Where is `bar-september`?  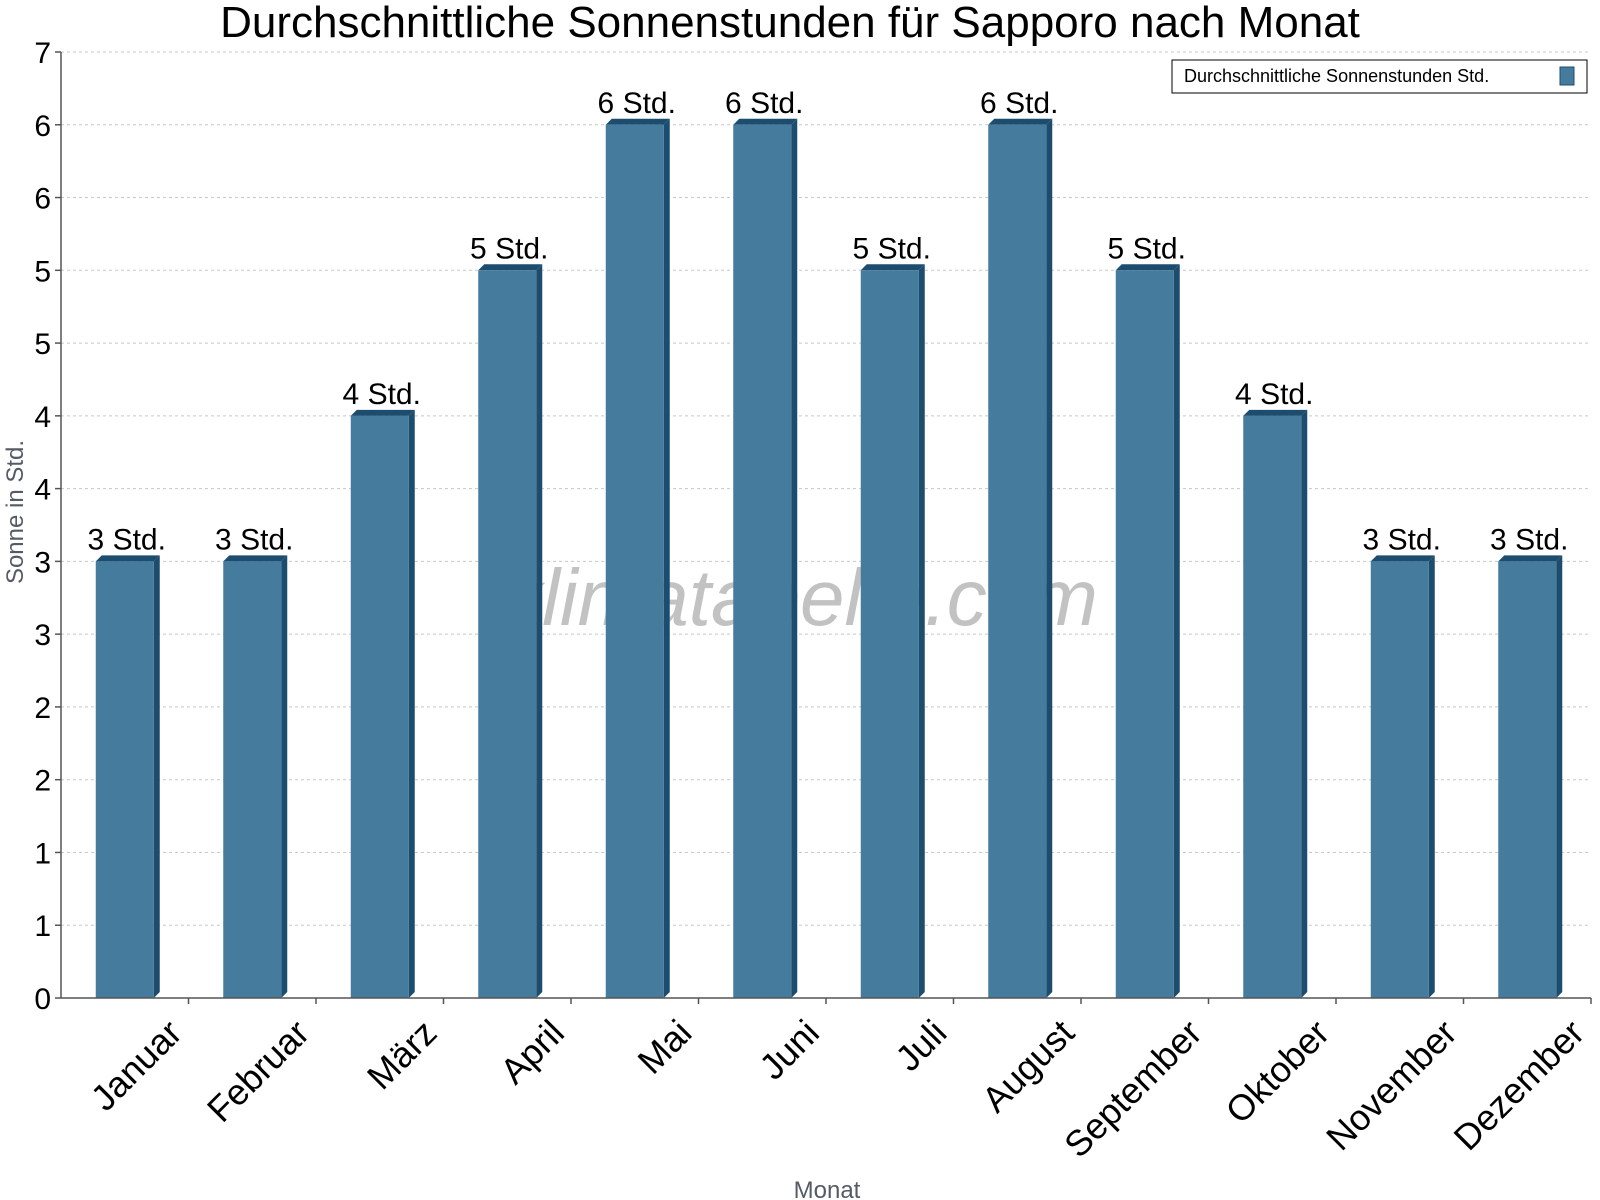
bar-september is located at coordinates (1144, 634).